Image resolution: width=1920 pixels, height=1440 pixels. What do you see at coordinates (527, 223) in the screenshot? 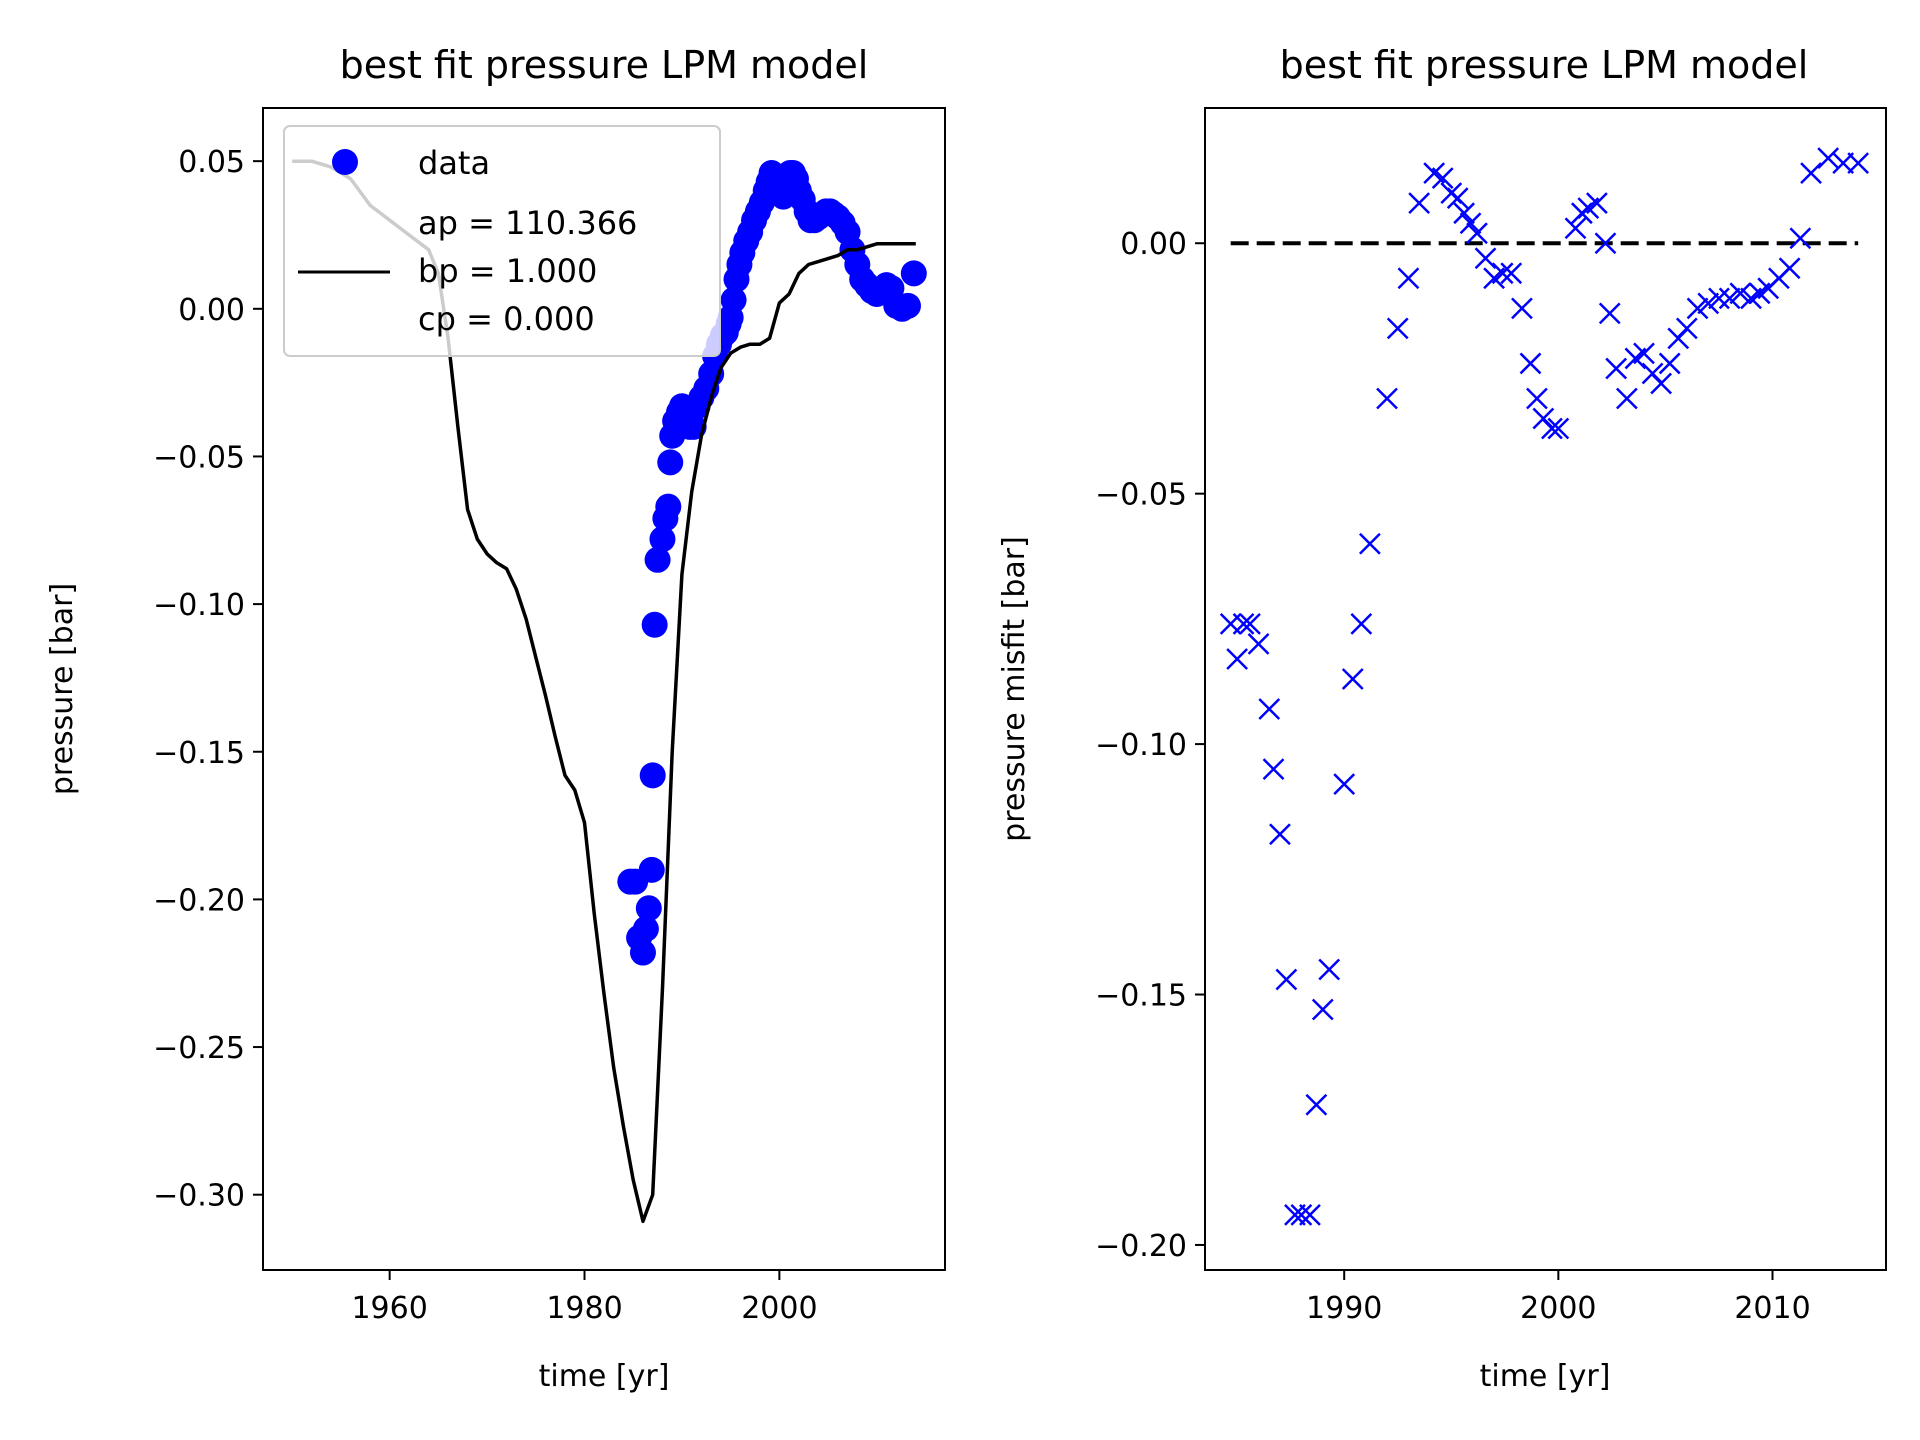
I see `legend-entry-ap: ap = 110.366` at bounding box center [527, 223].